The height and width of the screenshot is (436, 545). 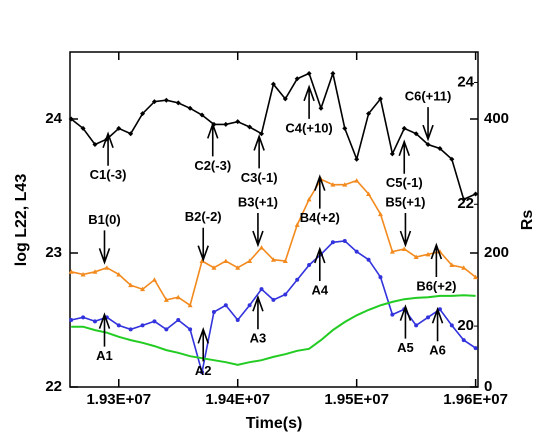 I want to click on annotation-label: A5, so click(x=405, y=347).